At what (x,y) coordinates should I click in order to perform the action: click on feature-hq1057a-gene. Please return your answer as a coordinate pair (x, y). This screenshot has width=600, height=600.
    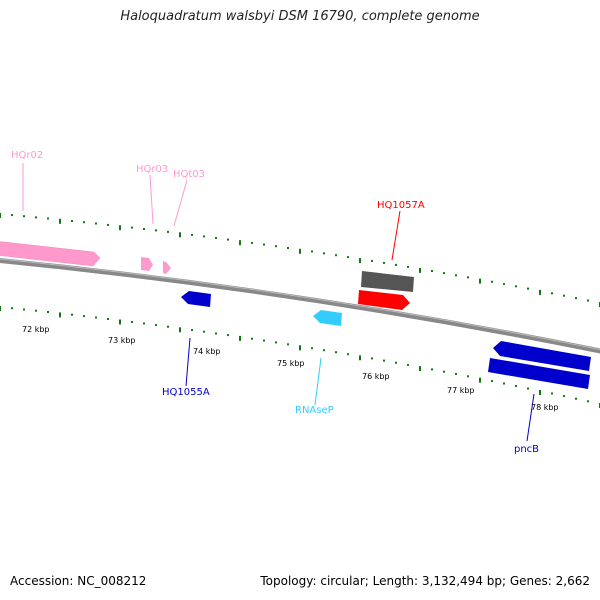
    Looking at the image, I should click on (387, 281).